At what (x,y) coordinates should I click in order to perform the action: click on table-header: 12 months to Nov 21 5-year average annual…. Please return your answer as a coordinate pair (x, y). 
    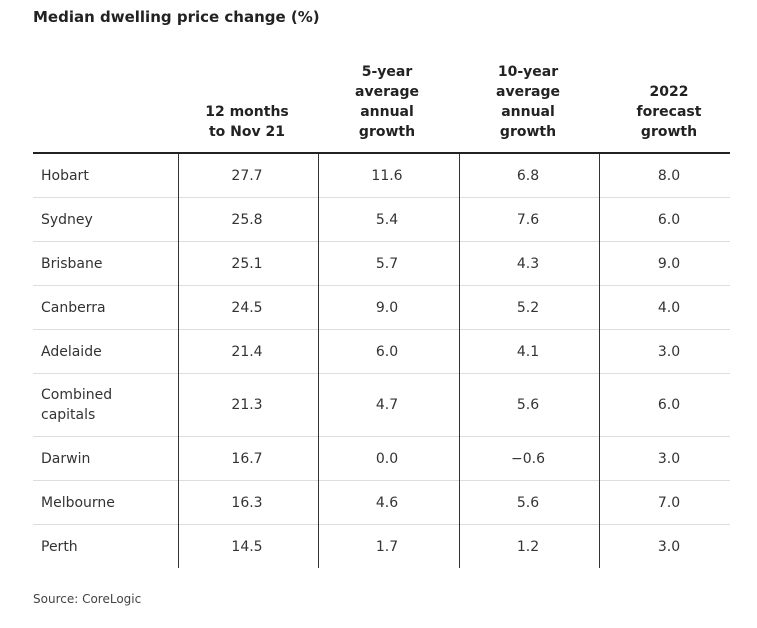
    Looking at the image, I should click on (381, 104).